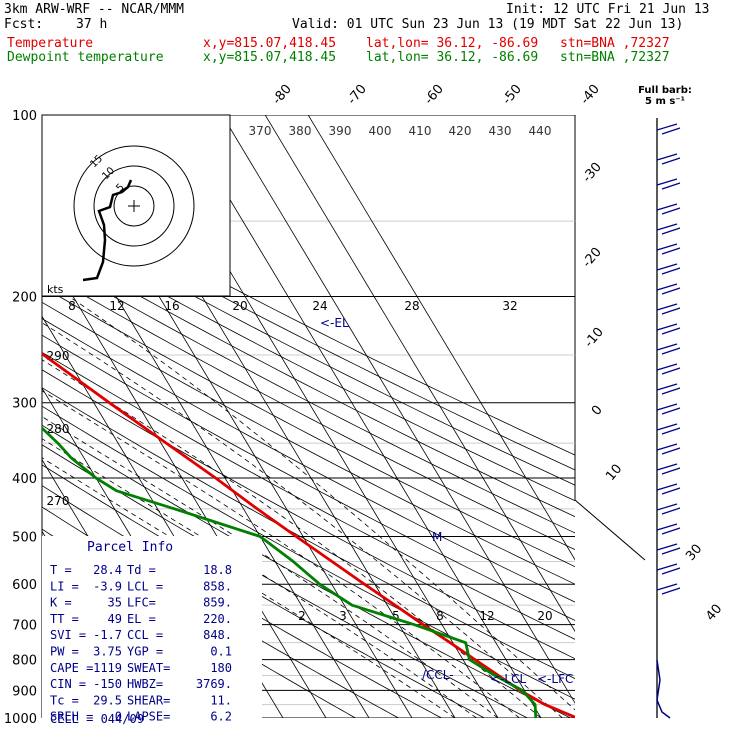 The image size is (740, 740). I want to click on dewpoint-latlon: lat,lon= 36.12, -86.69, so click(452, 57).